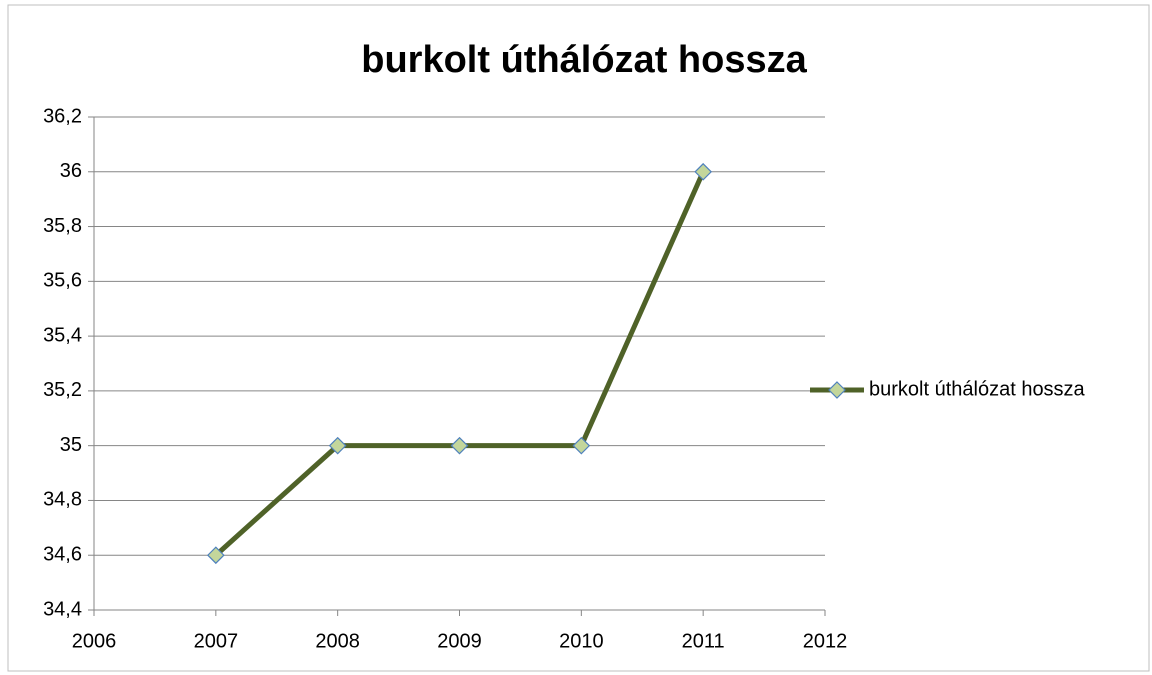 This screenshot has width=1152, height=675. I want to click on x-tick-label: 2006, so click(94, 641).